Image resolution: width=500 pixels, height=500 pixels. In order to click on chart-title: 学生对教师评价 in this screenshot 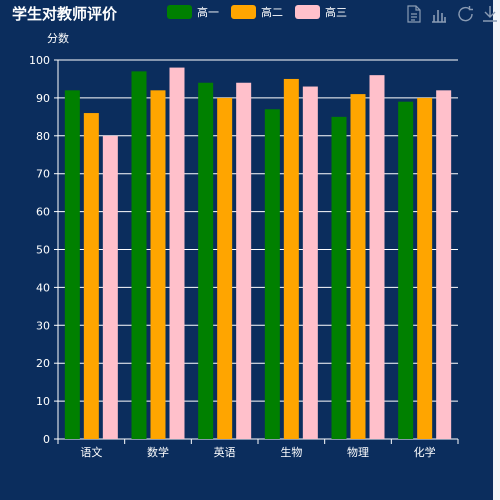, I will do `click(65, 14)`.